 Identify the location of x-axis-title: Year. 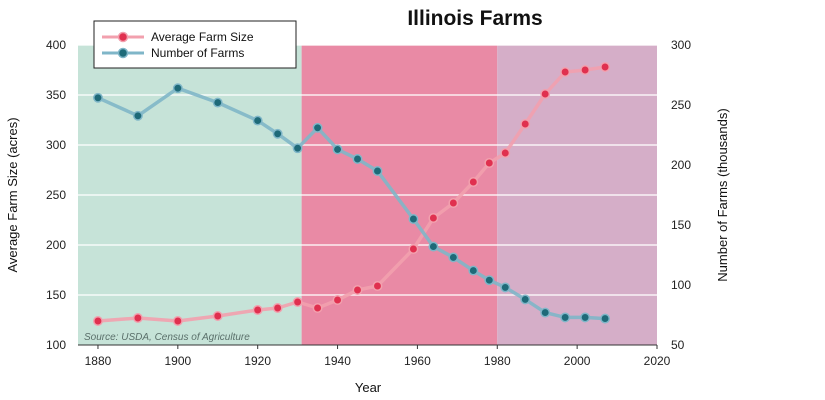
(368, 387).